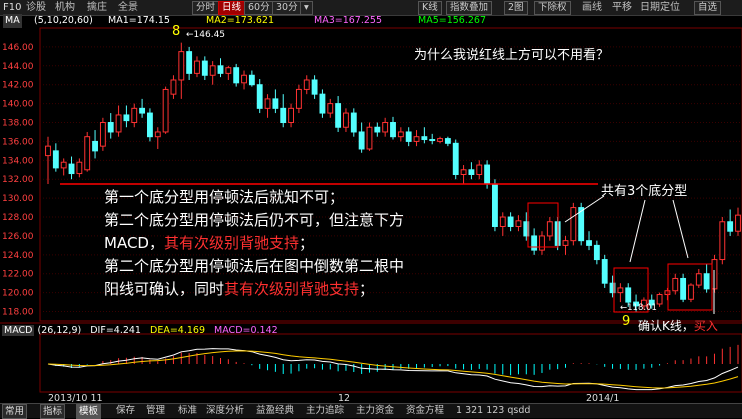 Image resolution: width=742 pixels, height=419 pixels. Describe the element at coordinates (65, 7) in the screenshot. I see `menu-jigou: 机构` at that location.